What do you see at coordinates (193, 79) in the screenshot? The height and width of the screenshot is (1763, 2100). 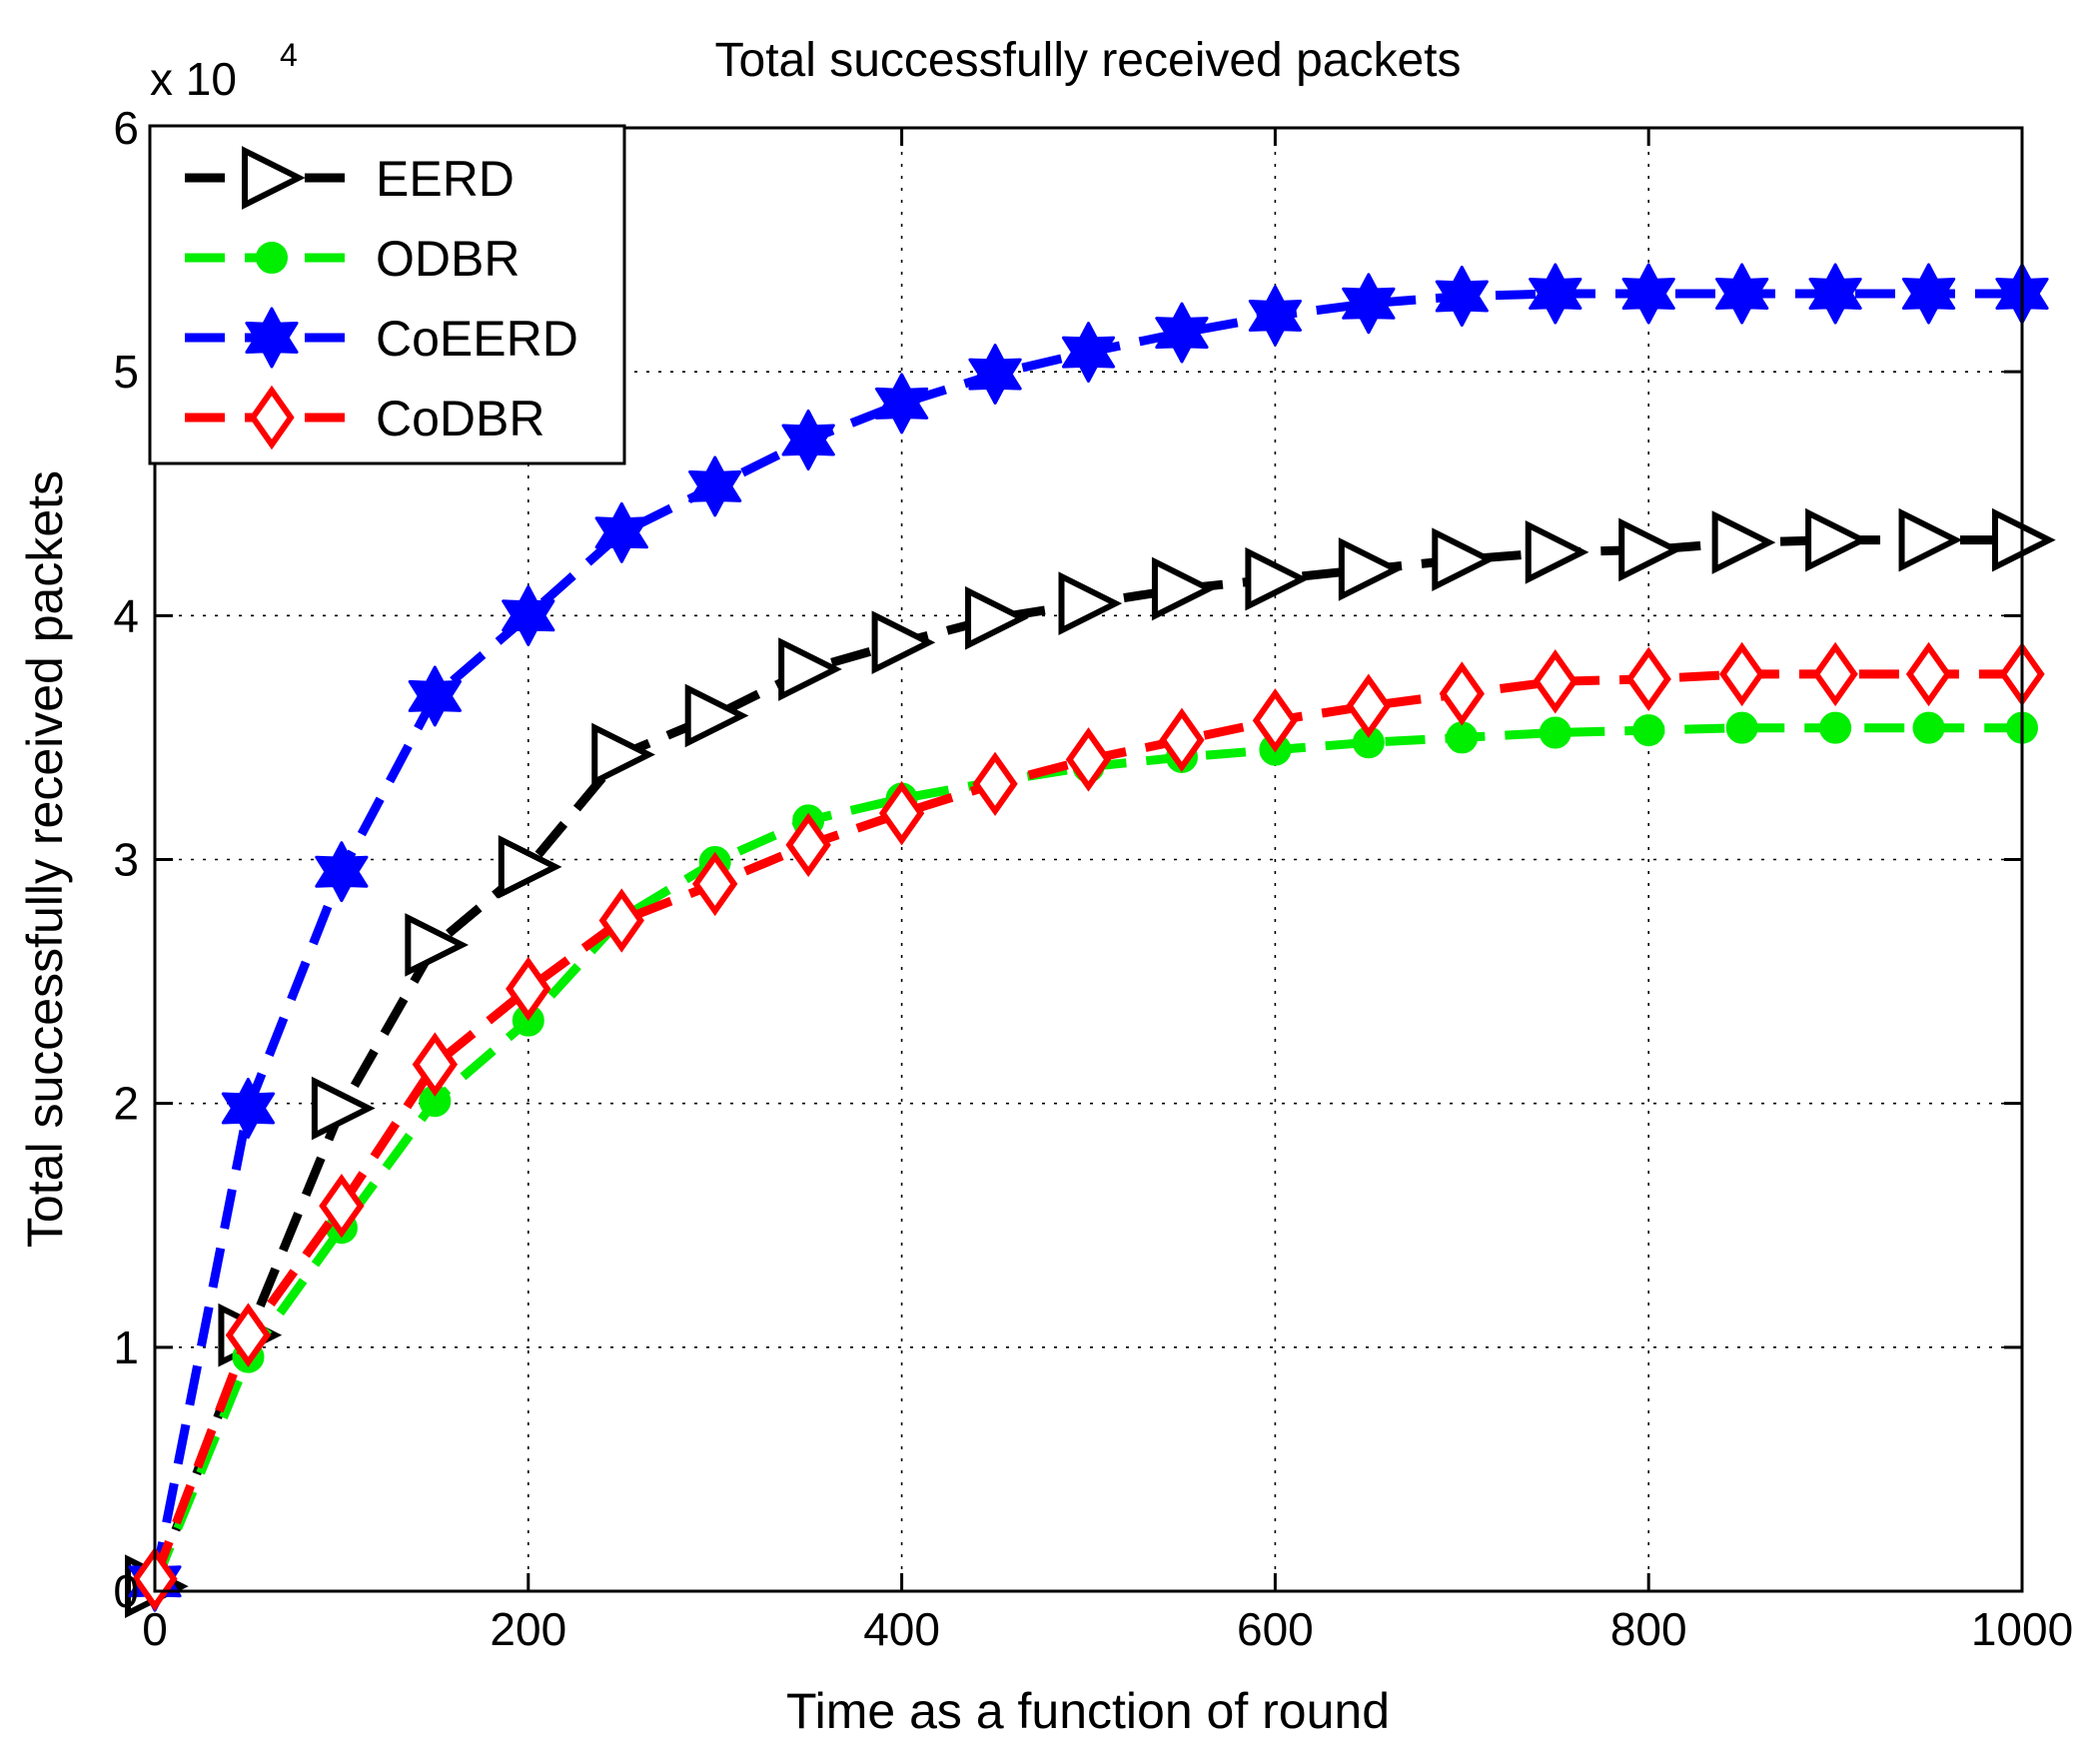 I see `y-exponent-label: x 10` at bounding box center [193, 79].